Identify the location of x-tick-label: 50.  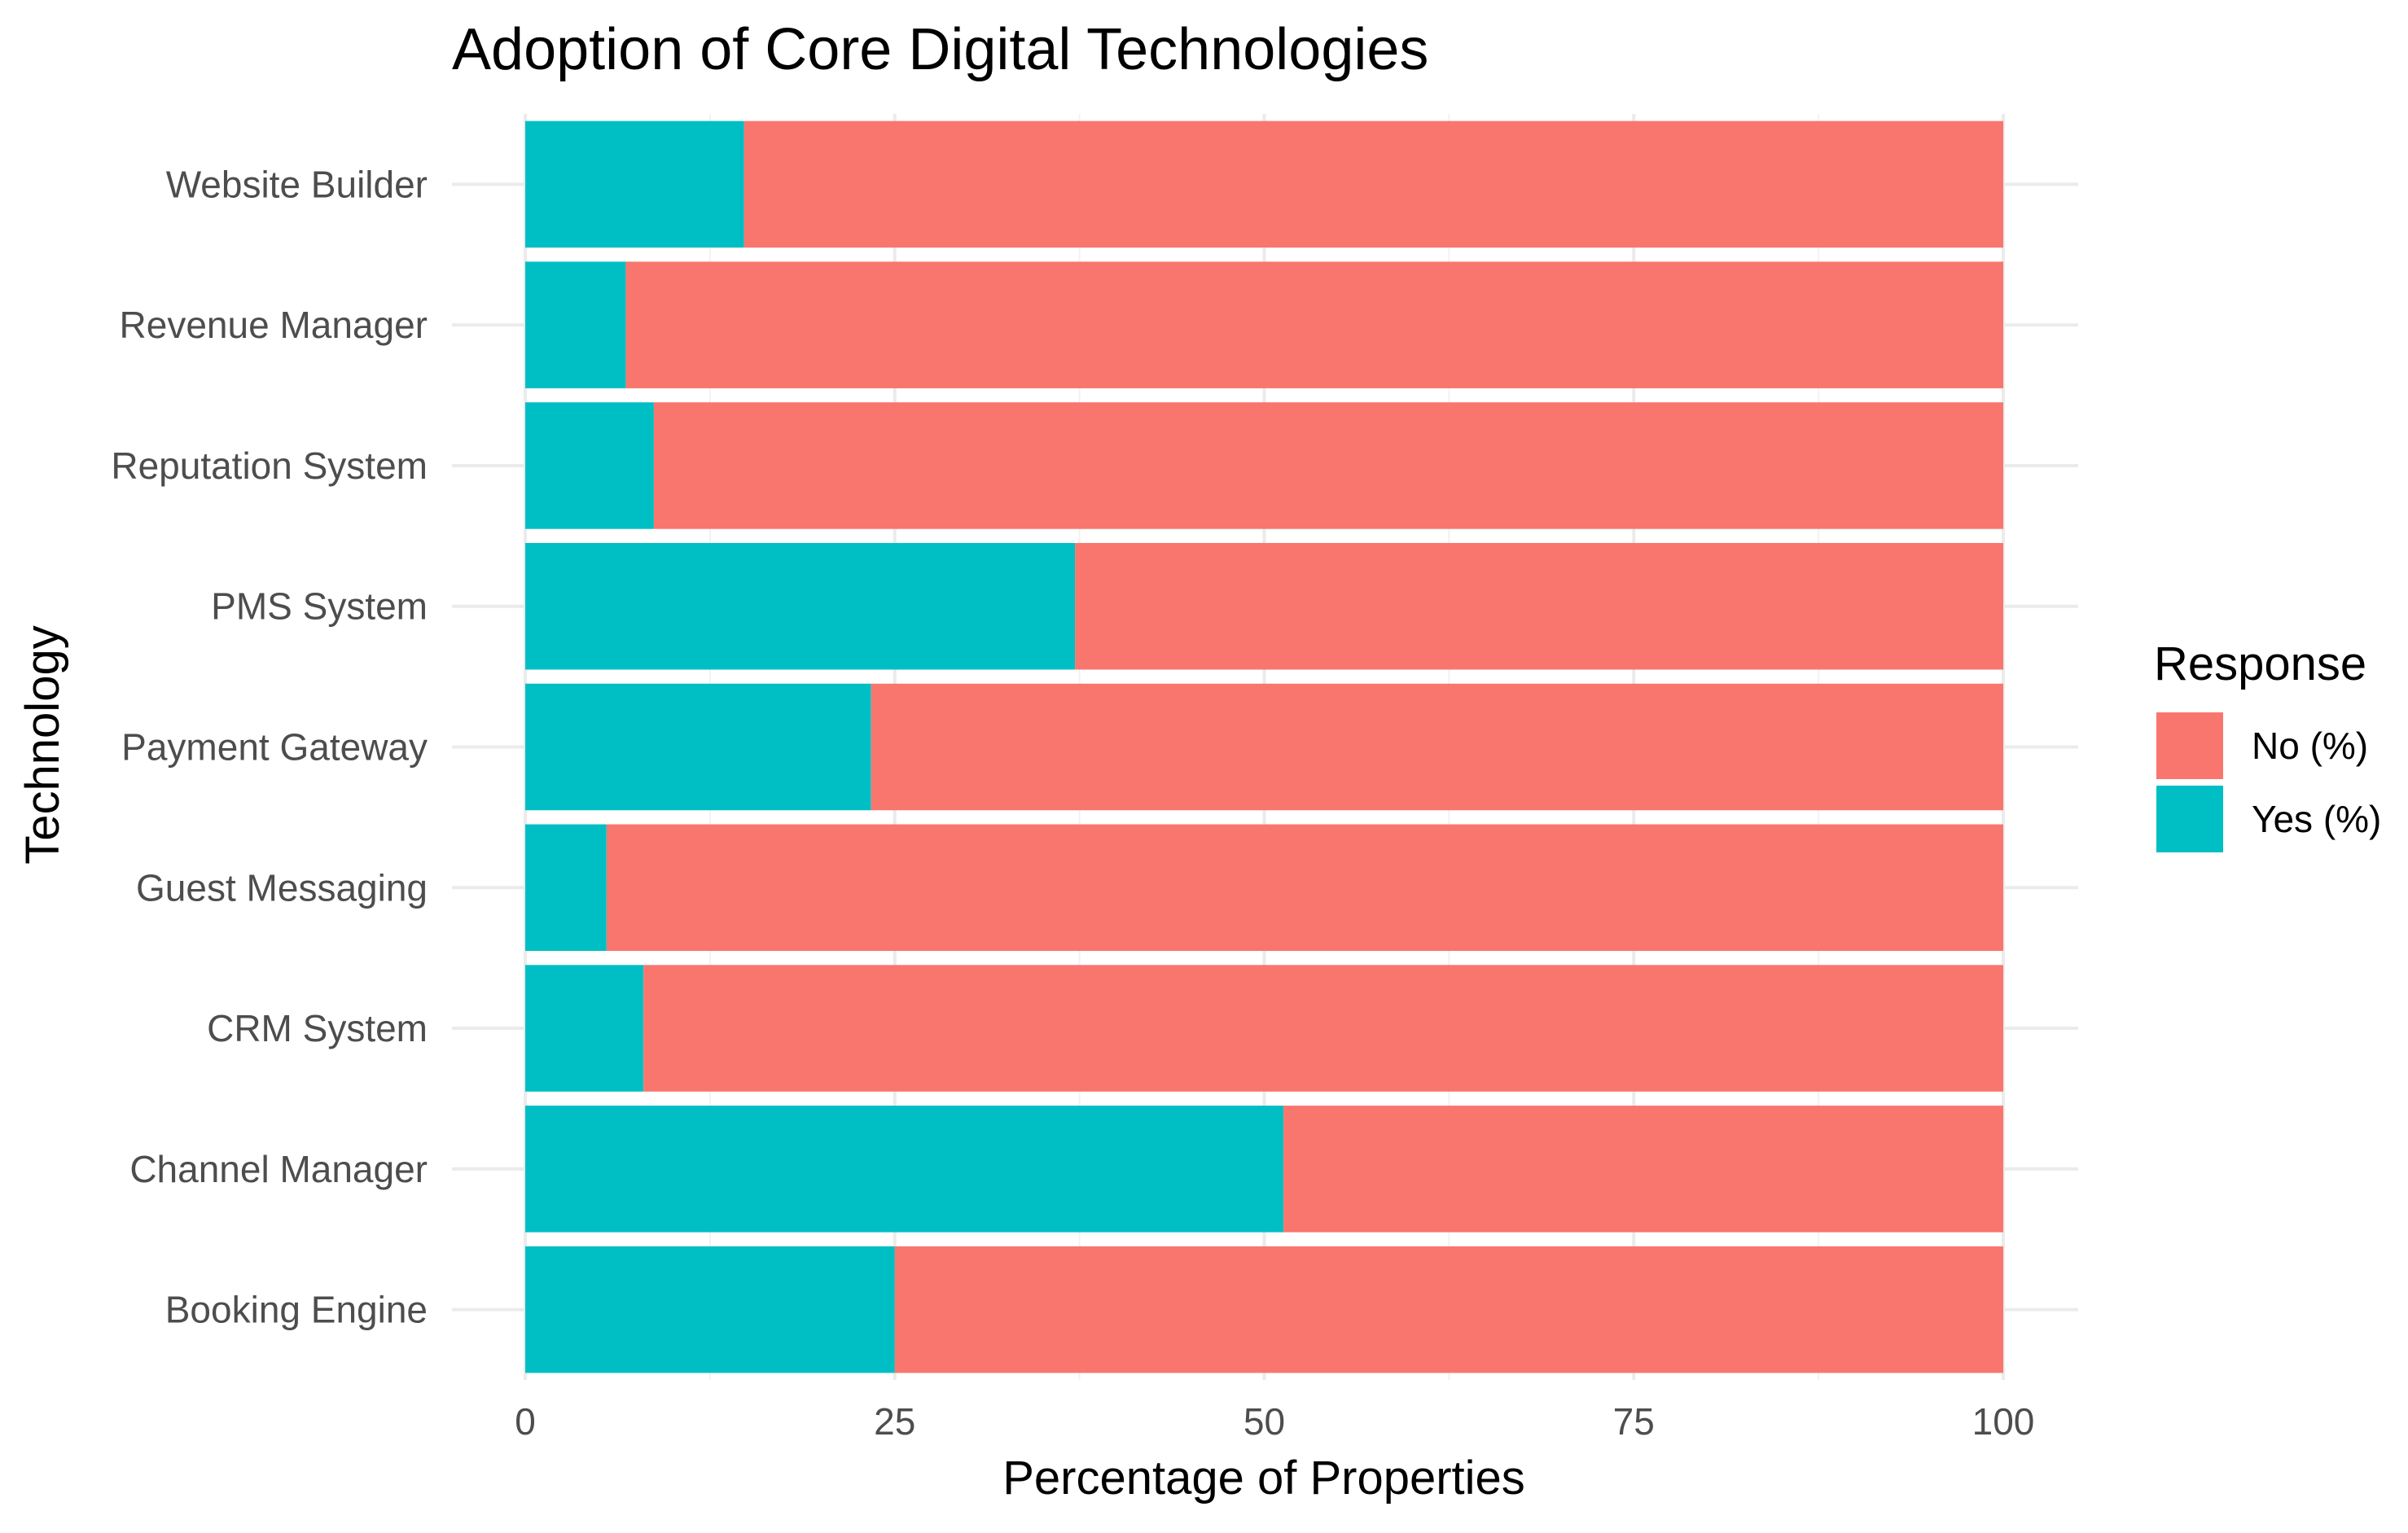
(1264, 1421).